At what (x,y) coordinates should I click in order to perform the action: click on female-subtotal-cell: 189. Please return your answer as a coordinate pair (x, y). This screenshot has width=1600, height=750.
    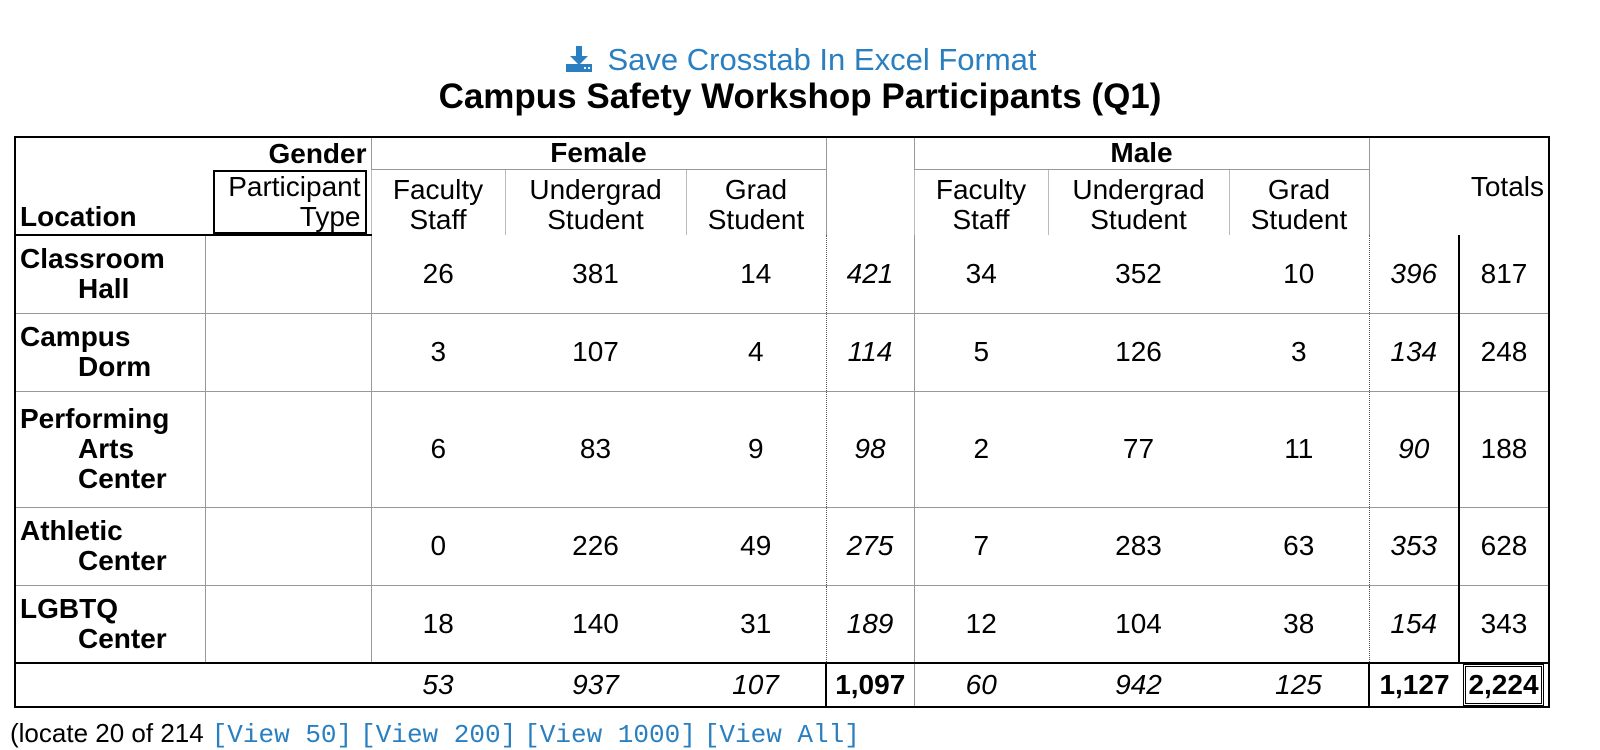
    Looking at the image, I should click on (870, 624).